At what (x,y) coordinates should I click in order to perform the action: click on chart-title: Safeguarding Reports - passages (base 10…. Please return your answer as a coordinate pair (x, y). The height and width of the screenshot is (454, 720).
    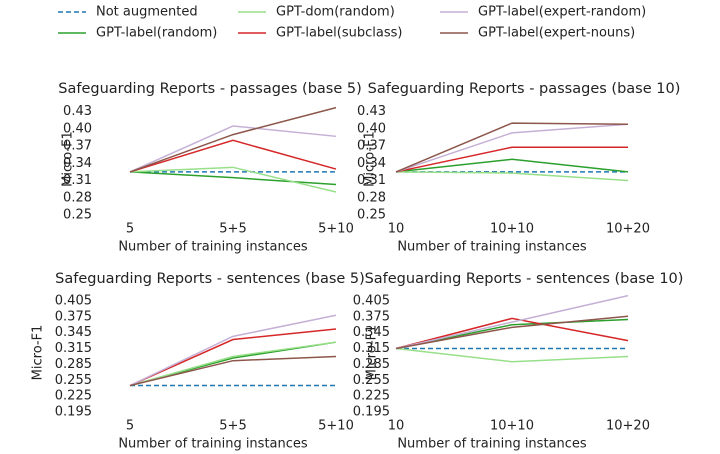
    Looking at the image, I should click on (524, 89).